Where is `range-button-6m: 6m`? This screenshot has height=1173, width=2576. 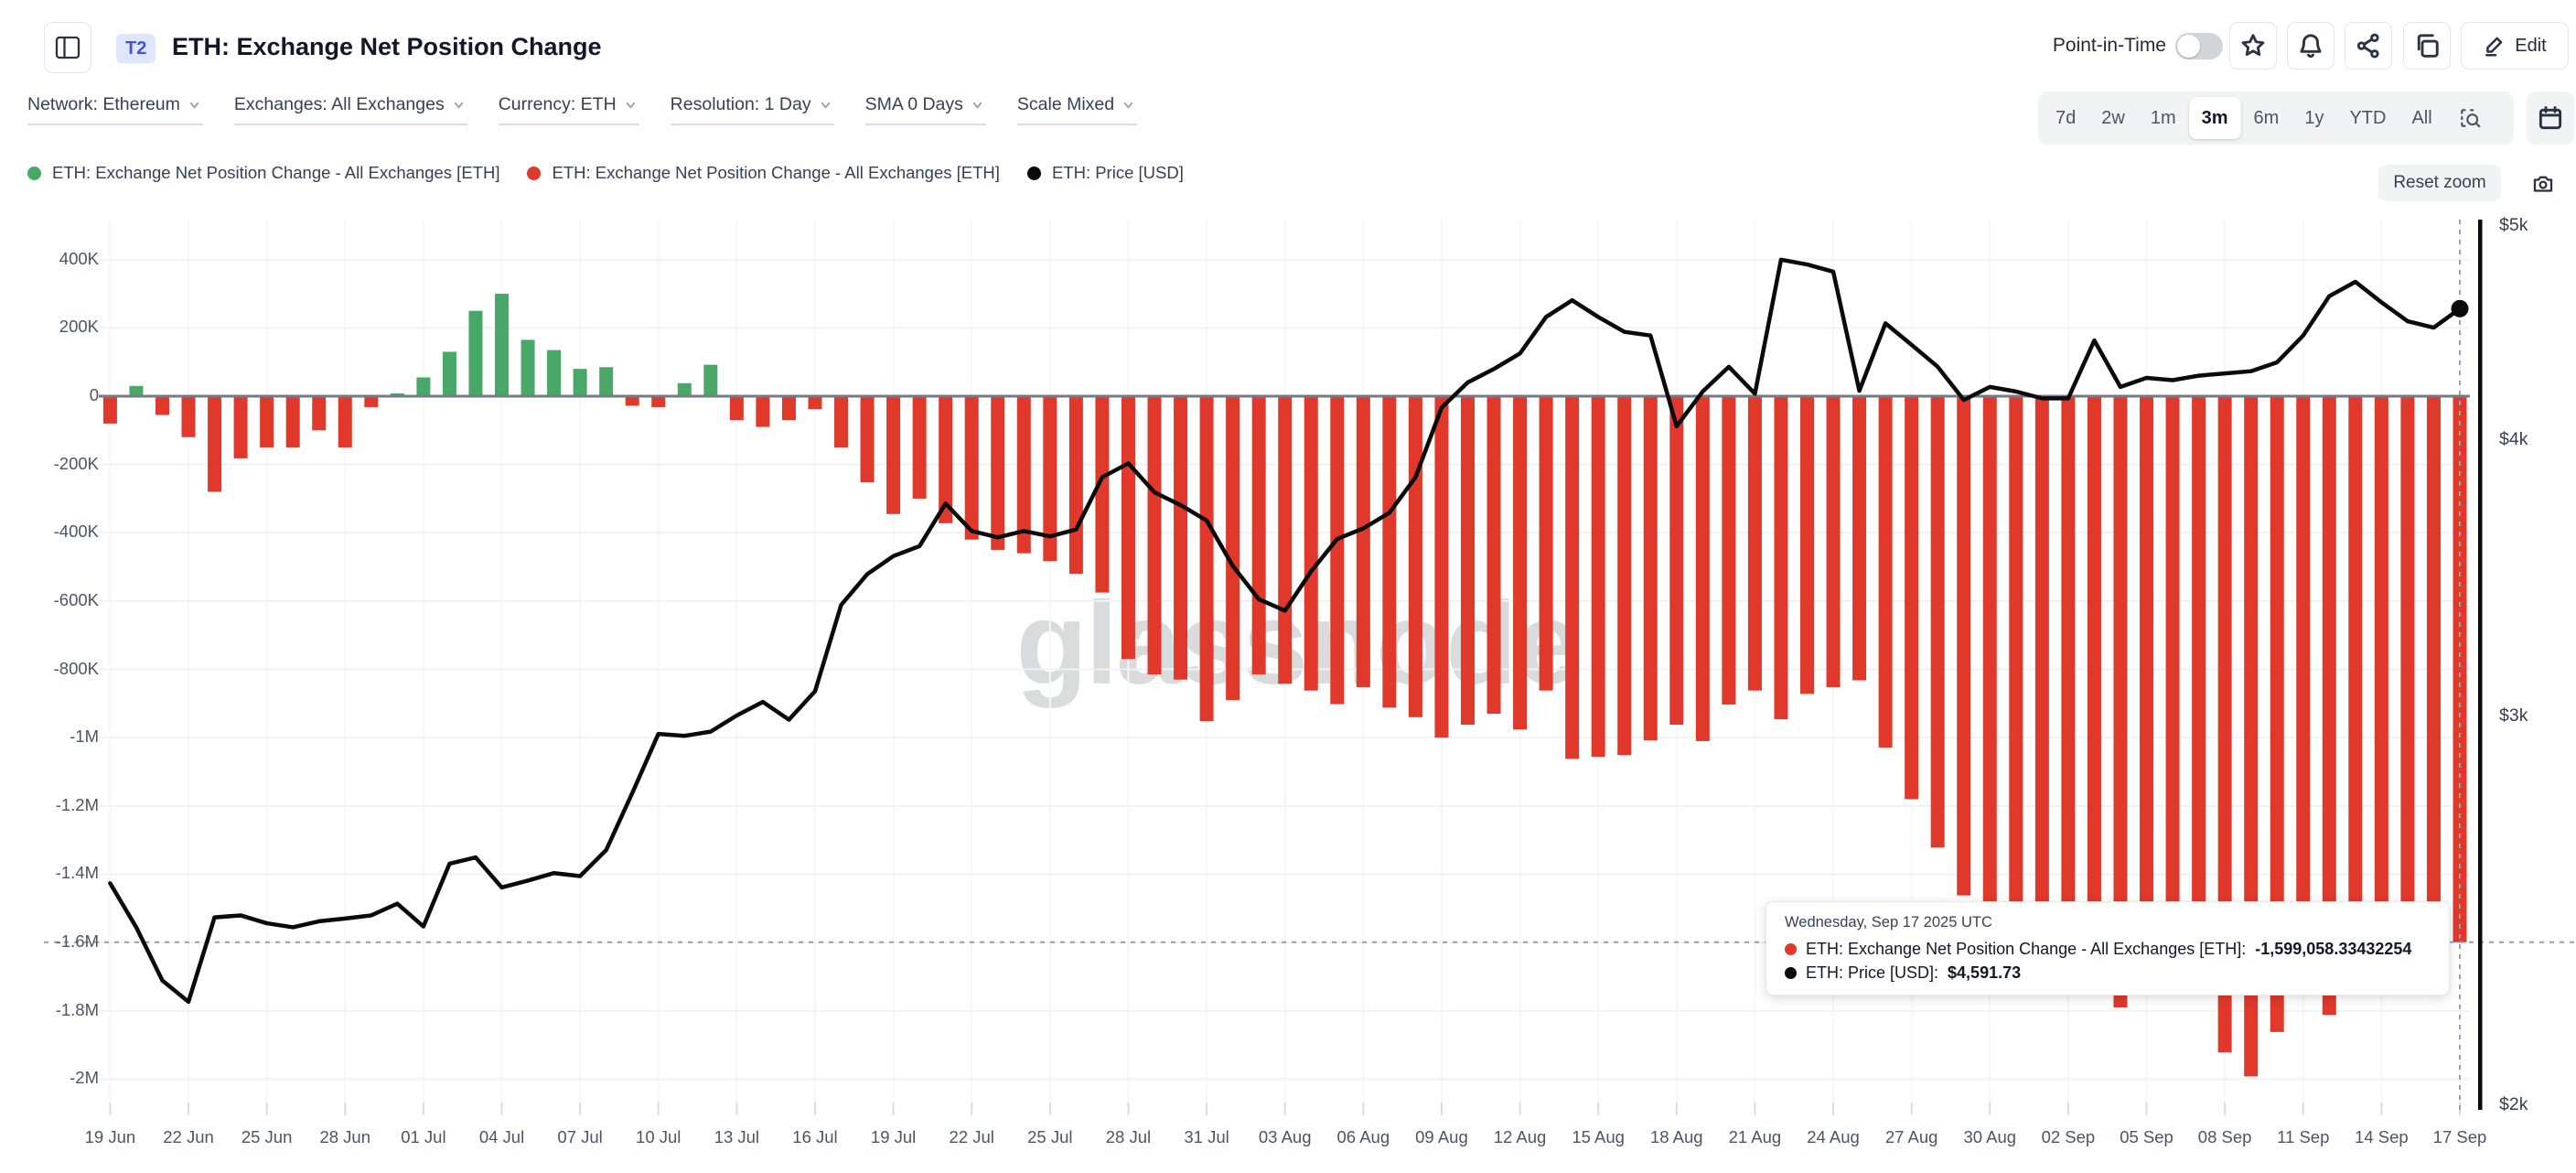
range-button-6m: 6m is located at coordinates (2266, 118).